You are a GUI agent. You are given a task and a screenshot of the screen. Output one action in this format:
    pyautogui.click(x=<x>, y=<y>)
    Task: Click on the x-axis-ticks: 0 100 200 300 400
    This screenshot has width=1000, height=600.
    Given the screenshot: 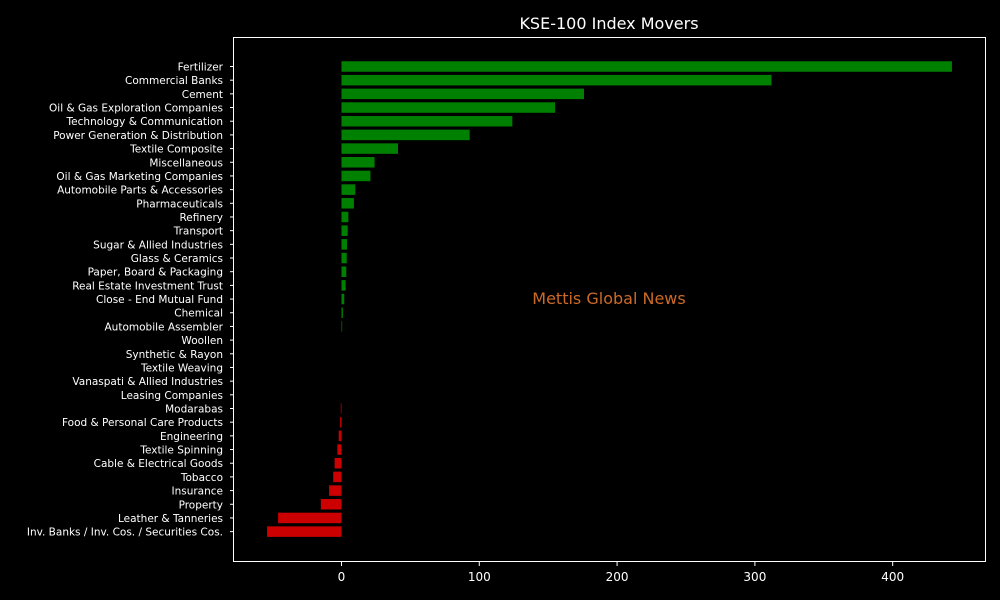 What is the action you would take?
    pyautogui.click(x=621, y=573)
    